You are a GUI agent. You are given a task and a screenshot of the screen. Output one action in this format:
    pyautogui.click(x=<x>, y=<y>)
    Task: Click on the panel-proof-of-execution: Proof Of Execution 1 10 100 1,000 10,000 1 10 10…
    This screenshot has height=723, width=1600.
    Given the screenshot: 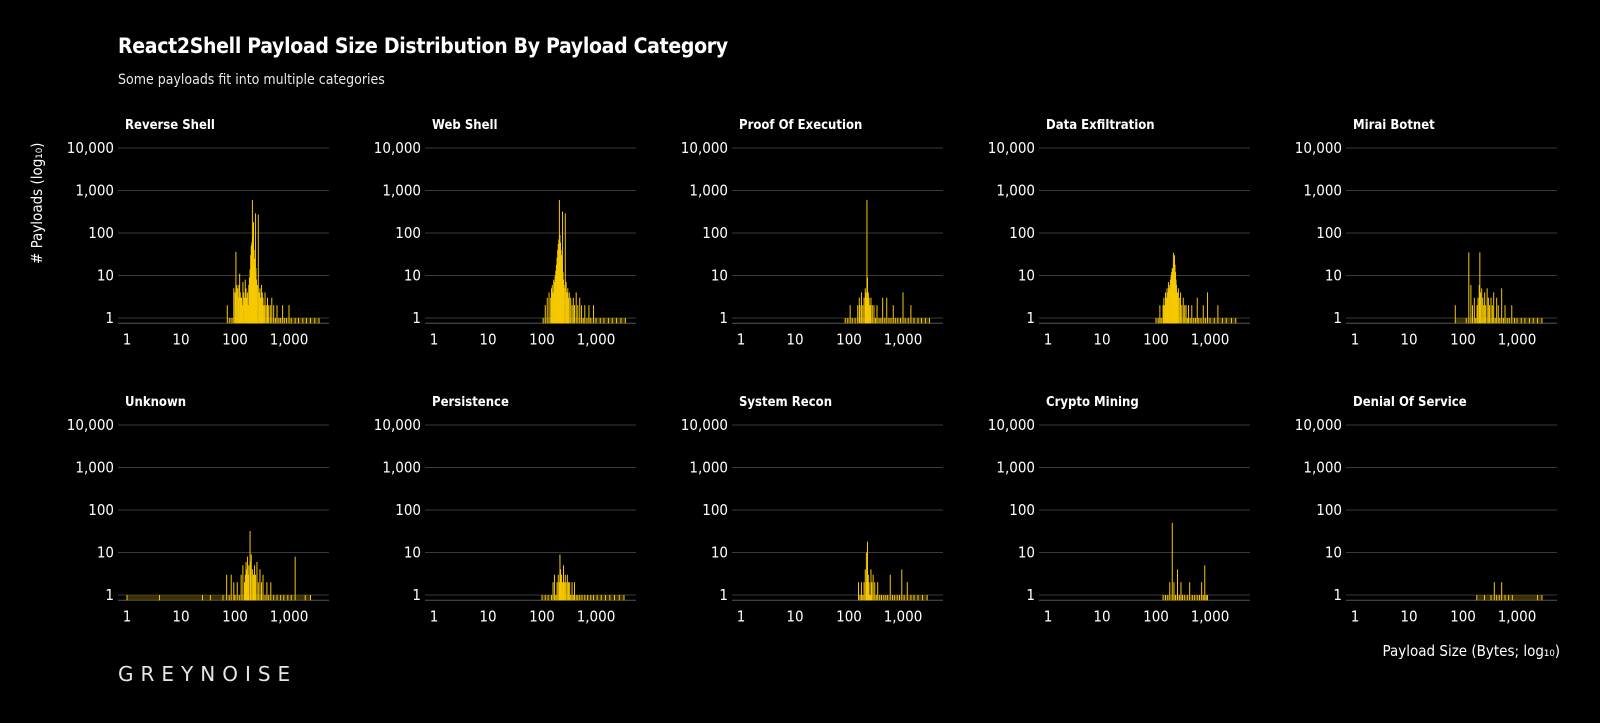 What is the action you would take?
    pyautogui.click(x=812, y=233)
    